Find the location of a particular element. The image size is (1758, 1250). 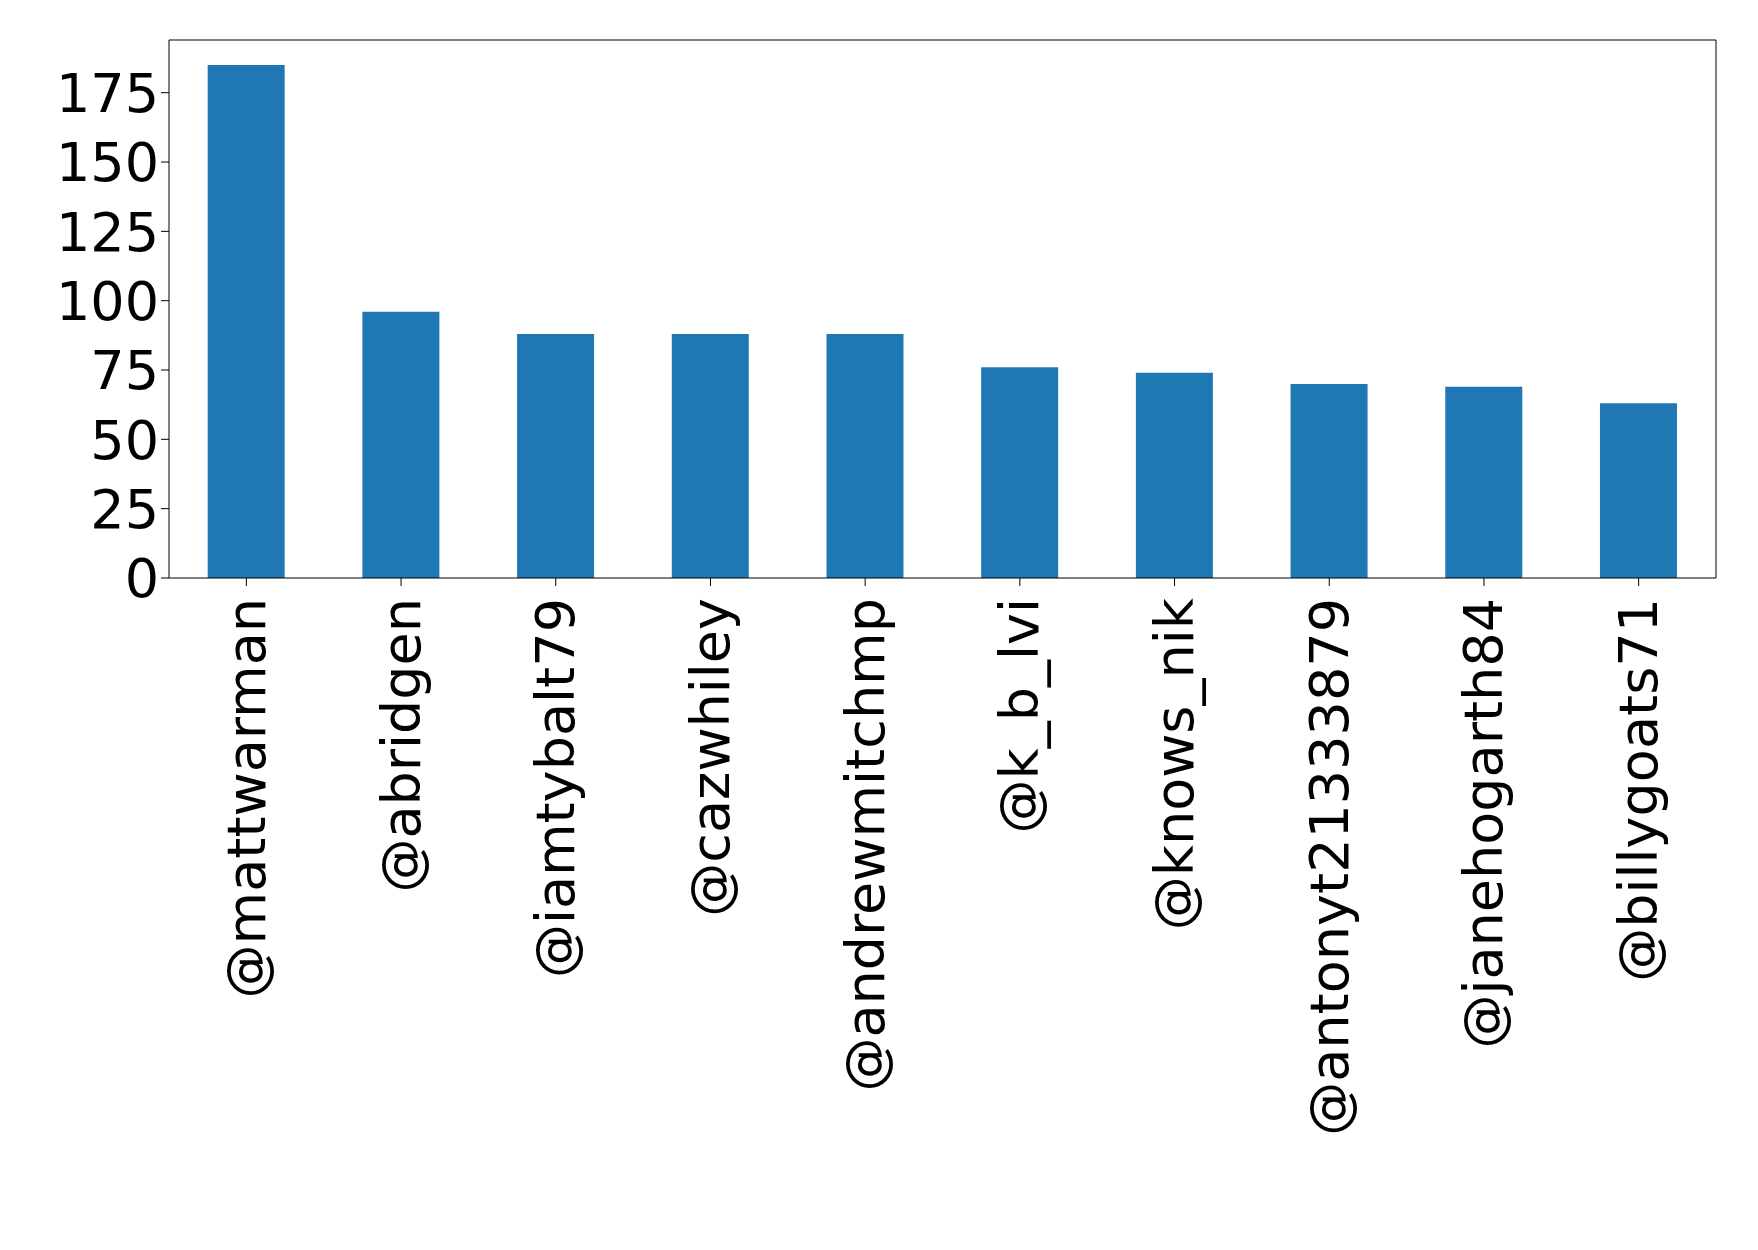

y-tick-label: 125 is located at coordinates (107, 232).